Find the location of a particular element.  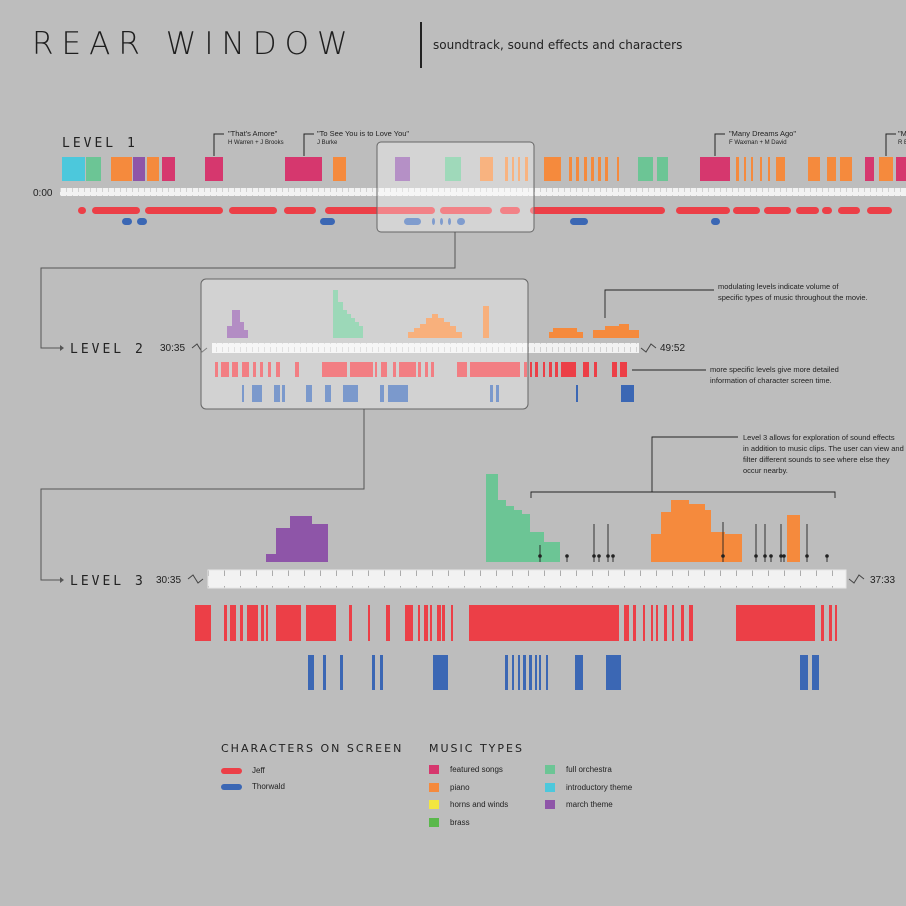

level3-end-time: 37:33 is located at coordinates (882, 580).